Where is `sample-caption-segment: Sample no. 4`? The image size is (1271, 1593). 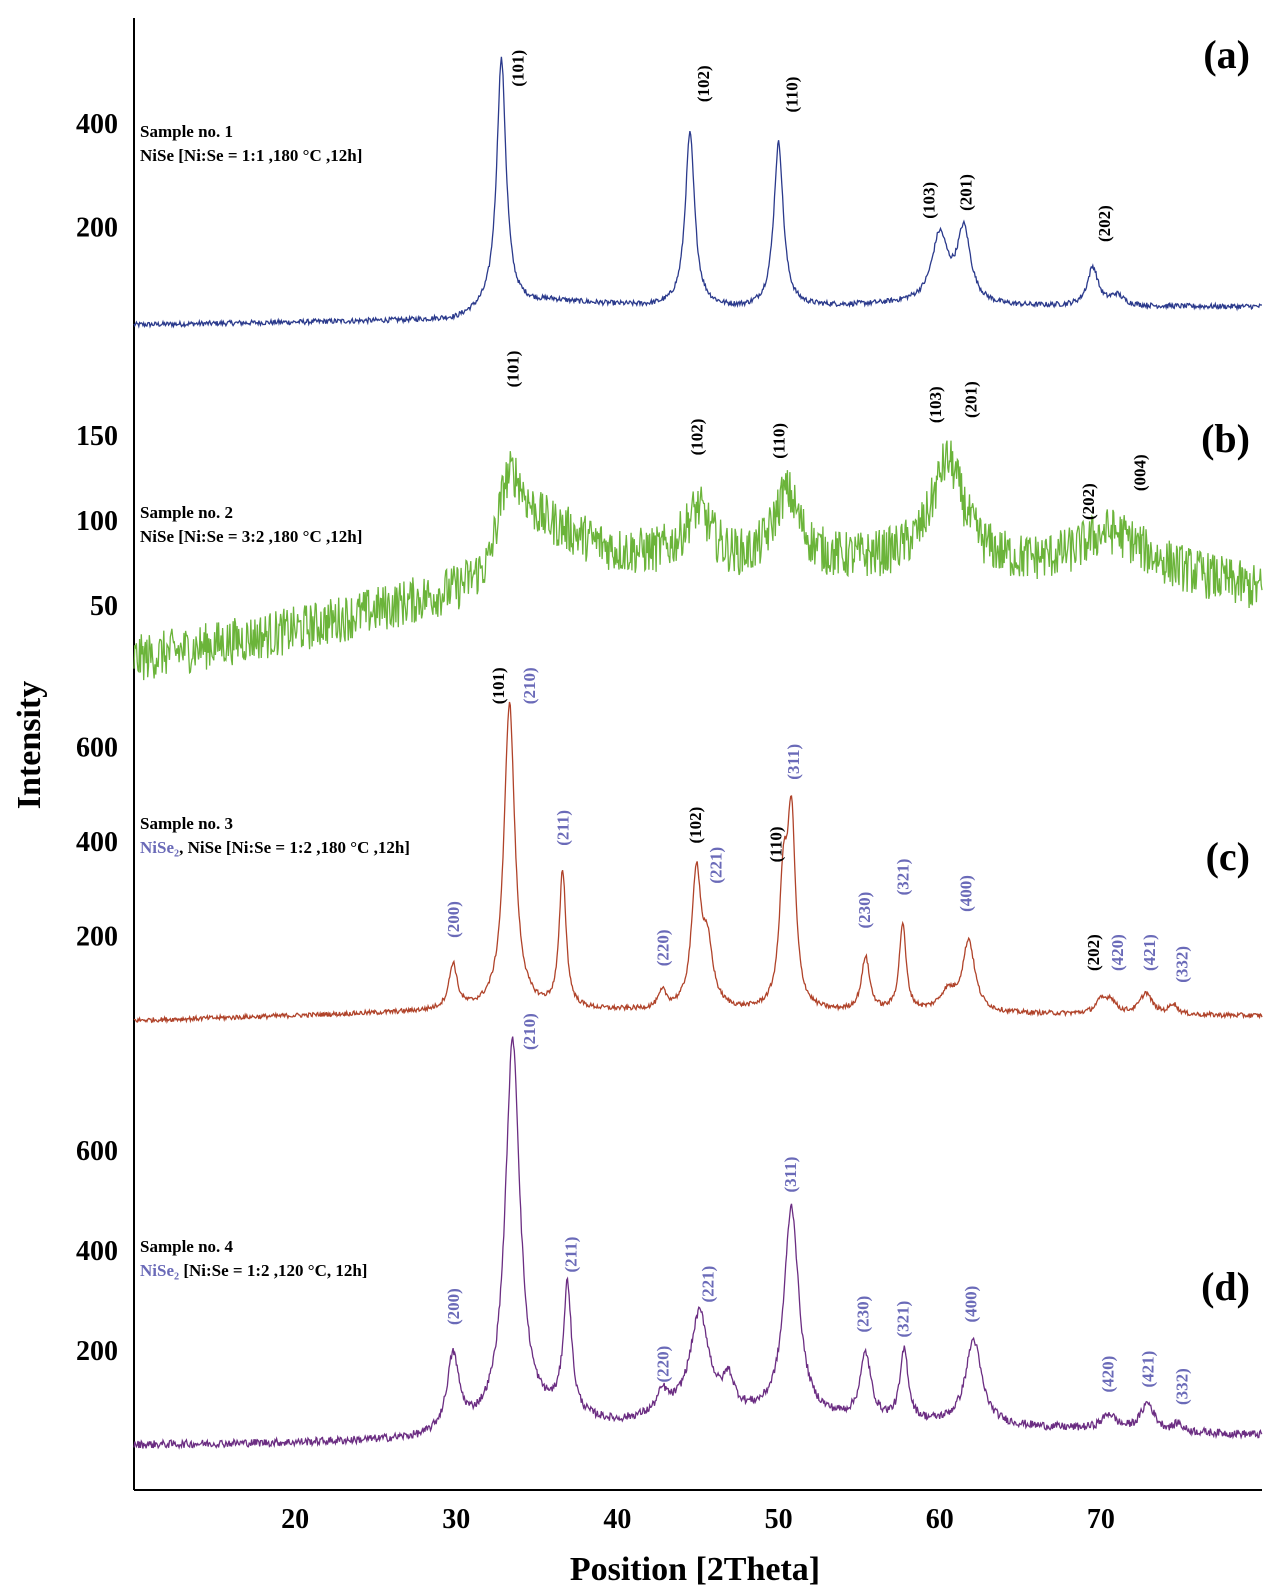 sample-caption-segment: Sample no. 4 is located at coordinates (187, 1246).